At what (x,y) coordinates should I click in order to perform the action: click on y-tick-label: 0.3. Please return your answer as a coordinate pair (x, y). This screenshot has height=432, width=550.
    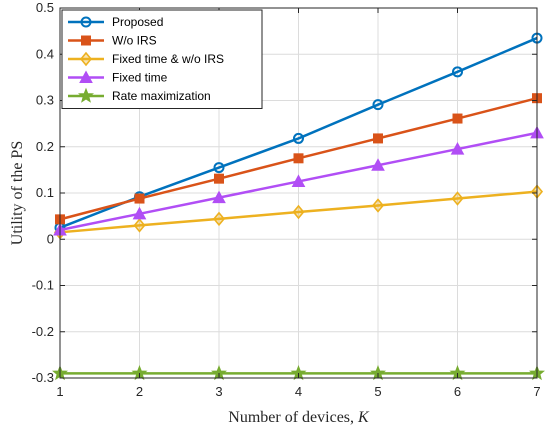
    Looking at the image, I should click on (45, 100).